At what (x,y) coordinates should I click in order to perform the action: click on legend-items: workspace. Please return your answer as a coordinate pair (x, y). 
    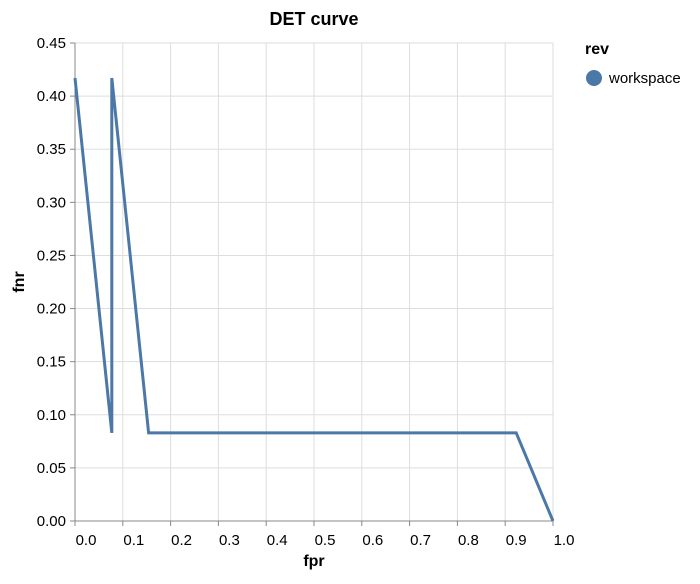
    Looking at the image, I should click on (633, 78).